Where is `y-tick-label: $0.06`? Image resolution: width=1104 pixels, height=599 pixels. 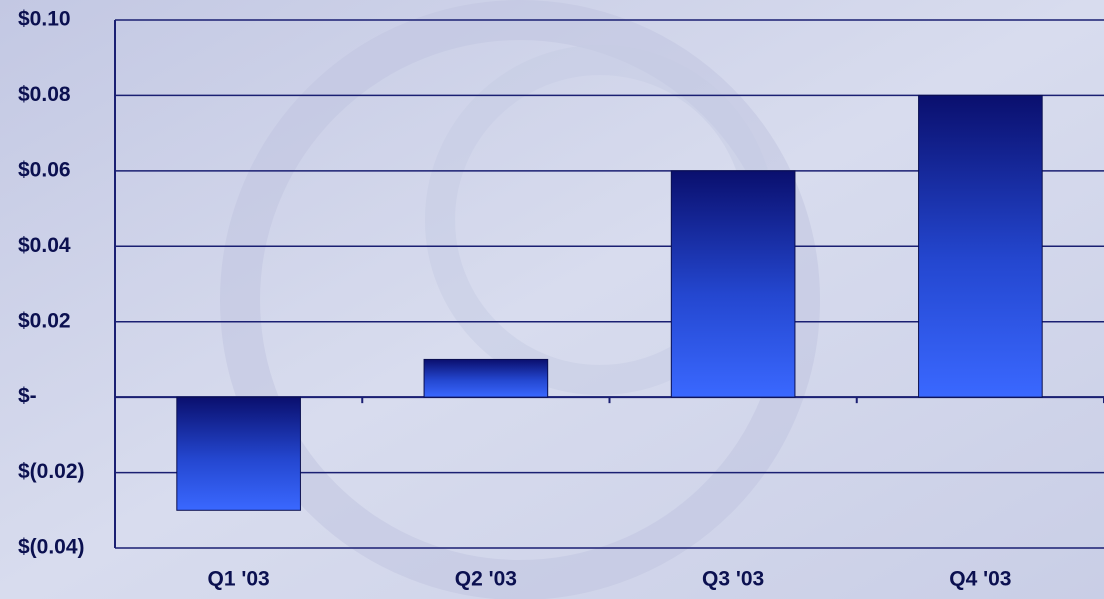 y-tick-label: $0.06 is located at coordinates (44, 169).